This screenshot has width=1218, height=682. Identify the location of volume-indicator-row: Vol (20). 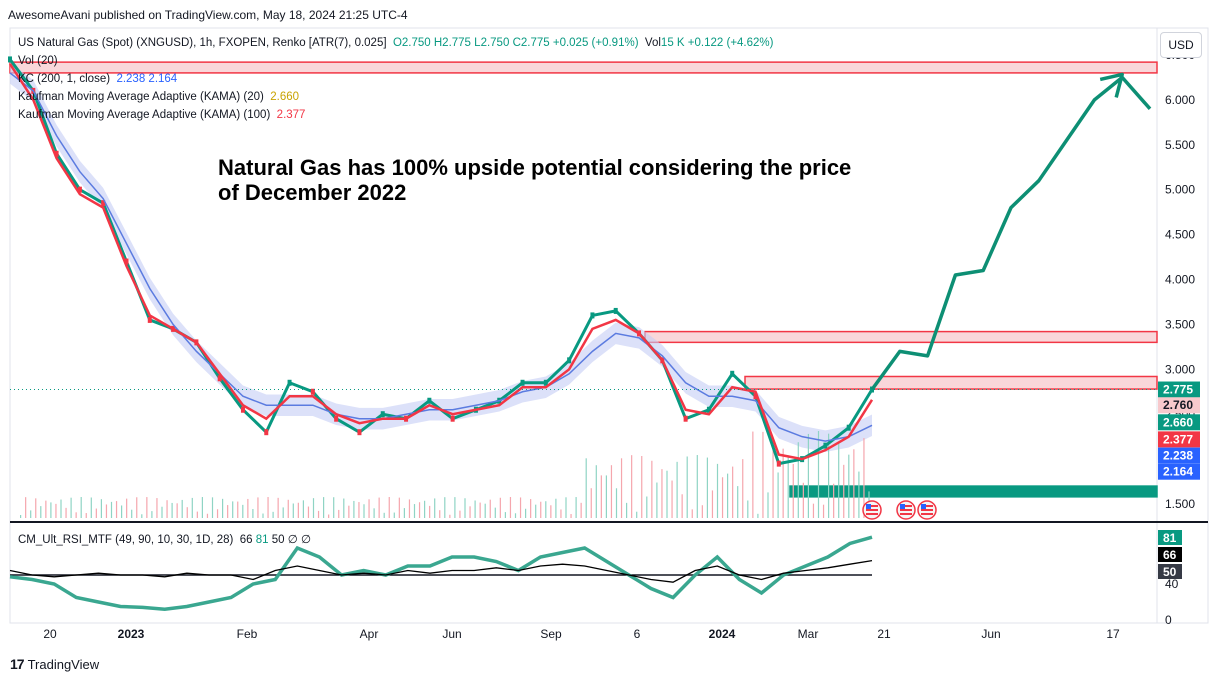
(395, 61).